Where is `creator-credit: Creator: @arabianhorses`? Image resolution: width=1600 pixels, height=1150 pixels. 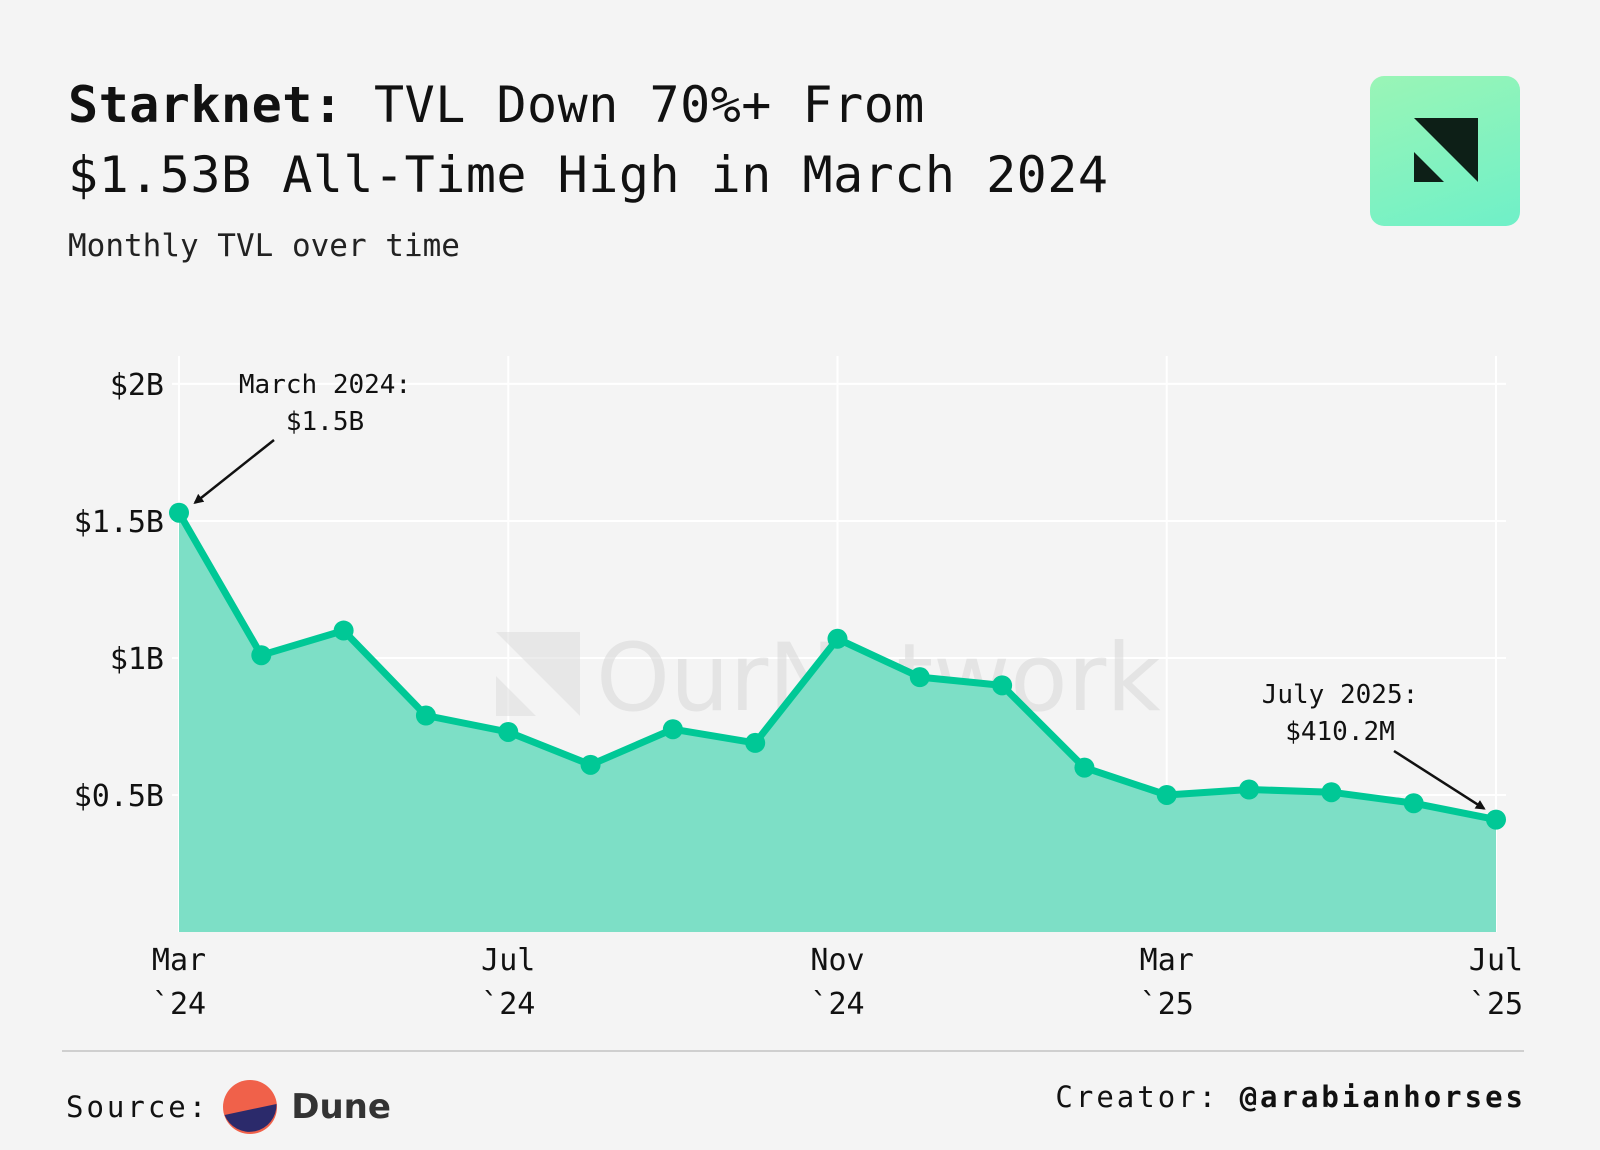
creator-credit: Creator: @arabianhorses is located at coordinates (1290, 1097).